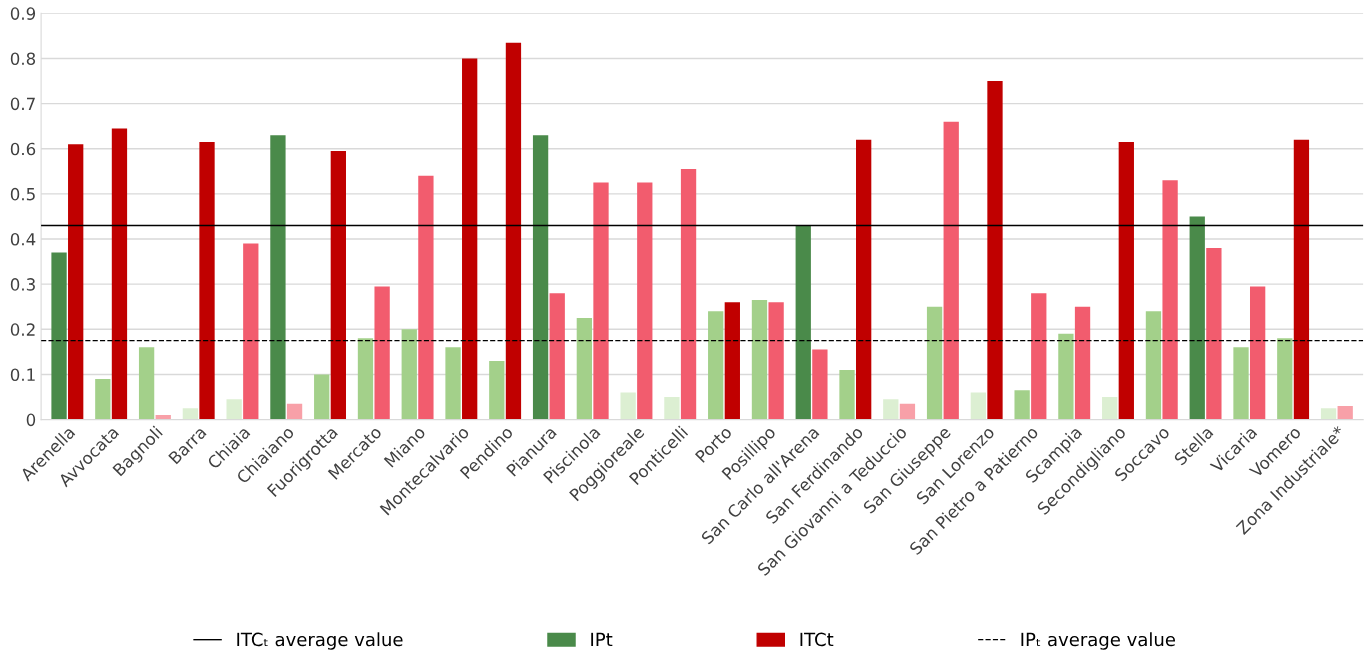 Image resolution: width=1370 pixels, height=666 pixels. What do you see at coordinates (320, 641) in the screenshot?
I see `legend-label: ITCₜ average value` at bounding box center [320, 641].